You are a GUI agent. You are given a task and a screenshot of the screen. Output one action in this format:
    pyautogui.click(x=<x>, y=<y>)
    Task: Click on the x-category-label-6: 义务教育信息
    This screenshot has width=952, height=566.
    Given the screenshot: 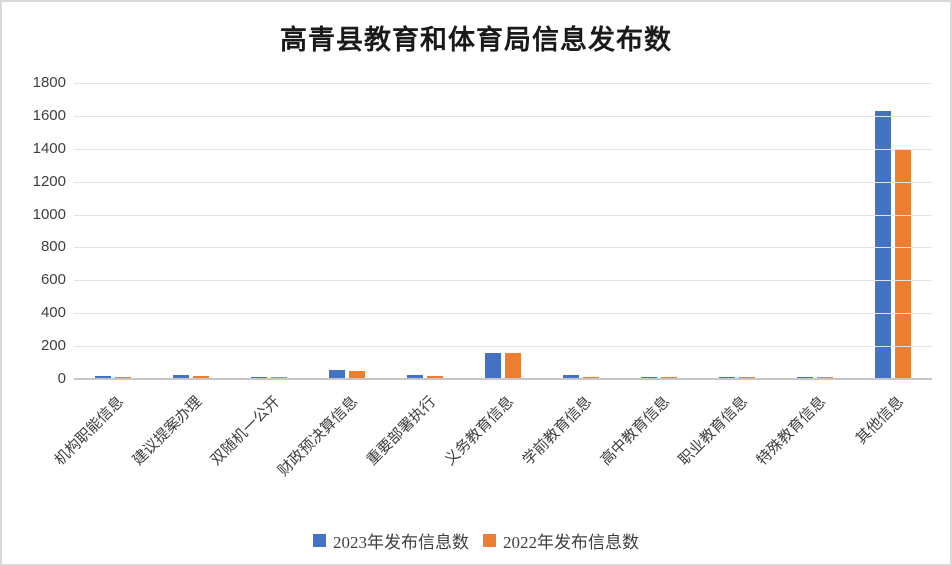 What is the action you would take?
    pyautogui.click(x=480, y=431)
    